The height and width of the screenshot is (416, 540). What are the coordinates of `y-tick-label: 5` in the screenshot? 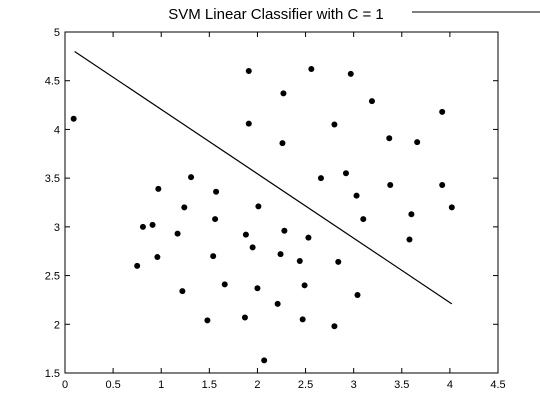 It's located at (57, 33).